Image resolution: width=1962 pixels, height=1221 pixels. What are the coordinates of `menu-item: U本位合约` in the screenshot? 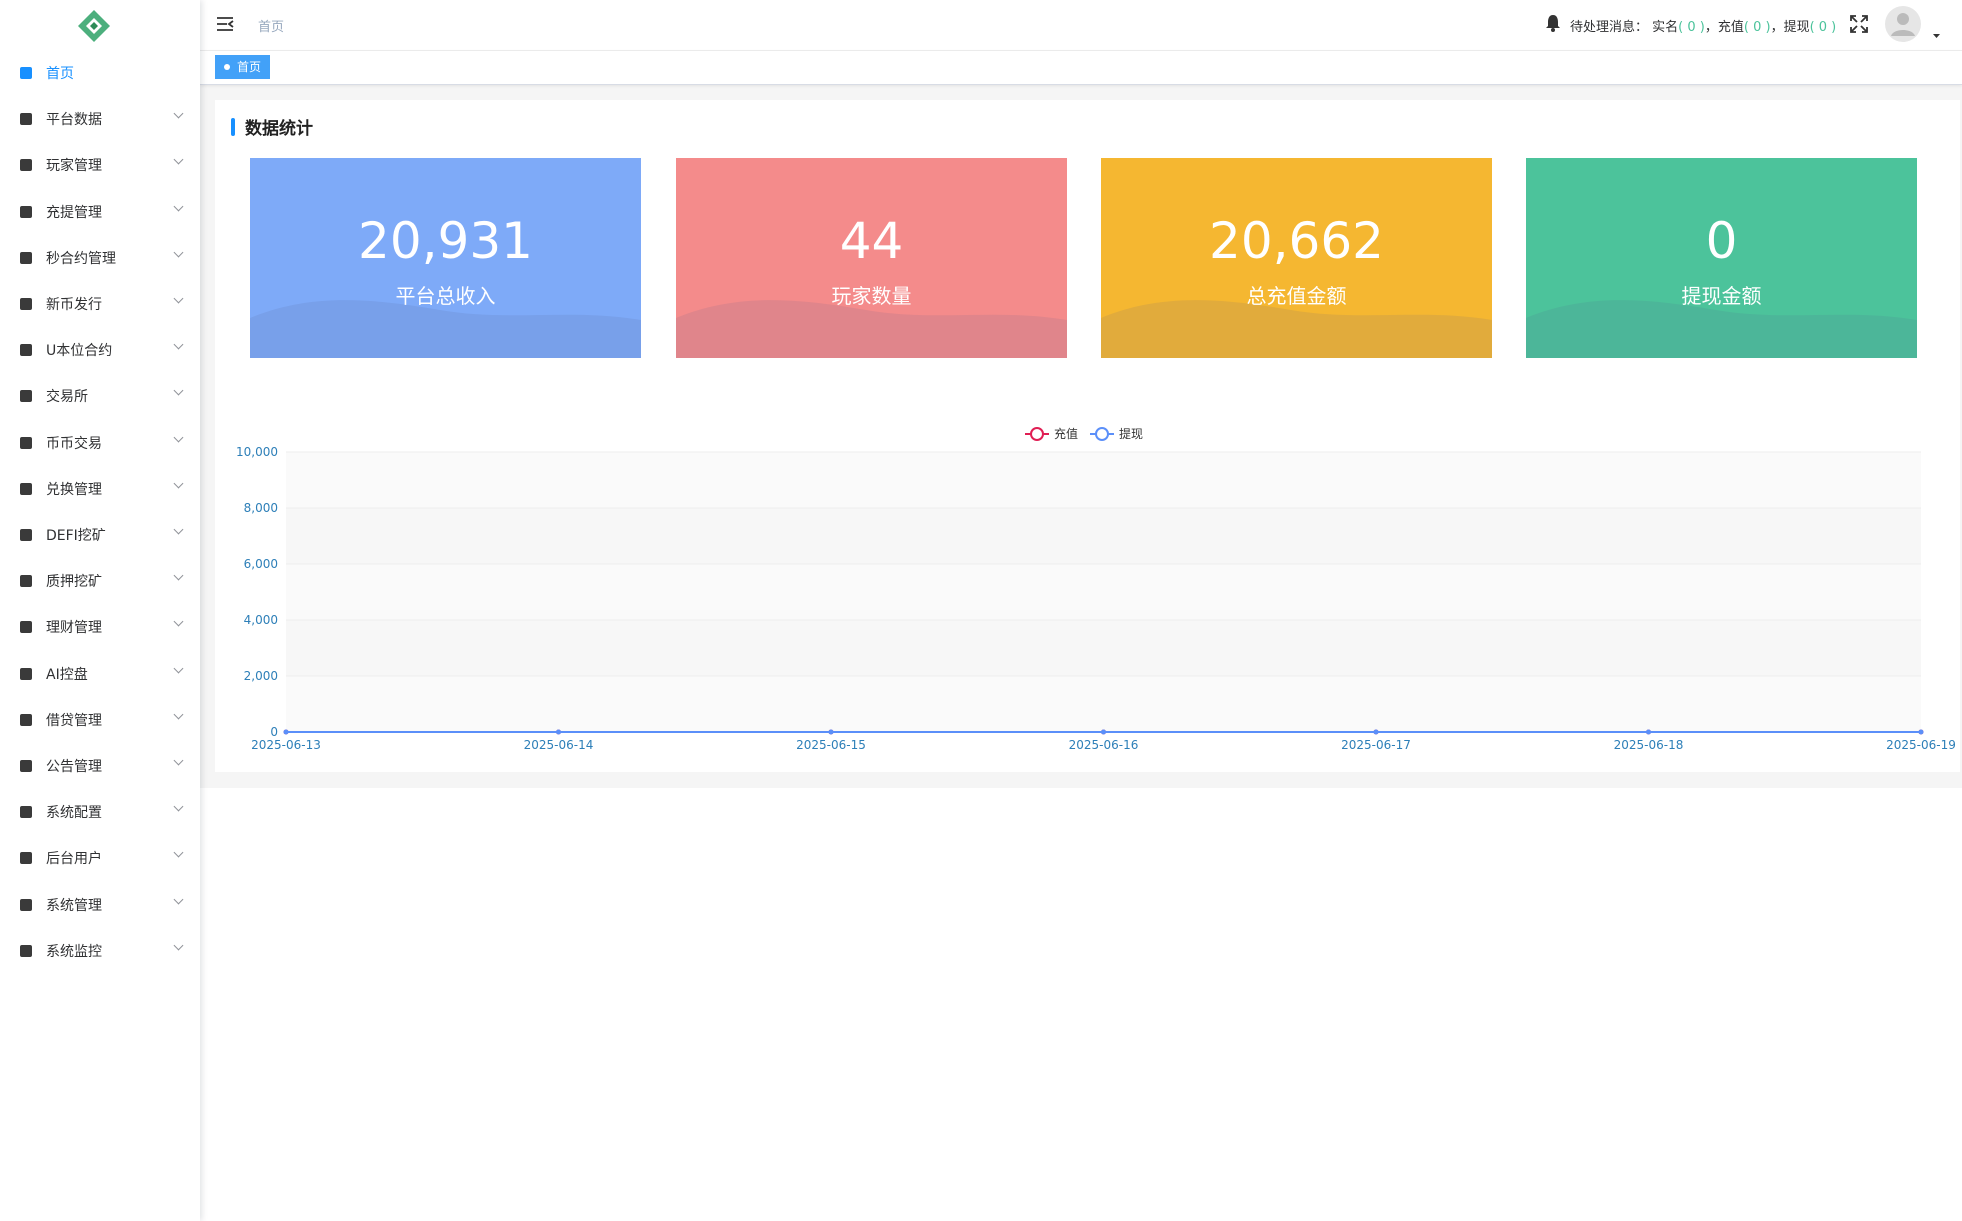 It's located at (100, 350).